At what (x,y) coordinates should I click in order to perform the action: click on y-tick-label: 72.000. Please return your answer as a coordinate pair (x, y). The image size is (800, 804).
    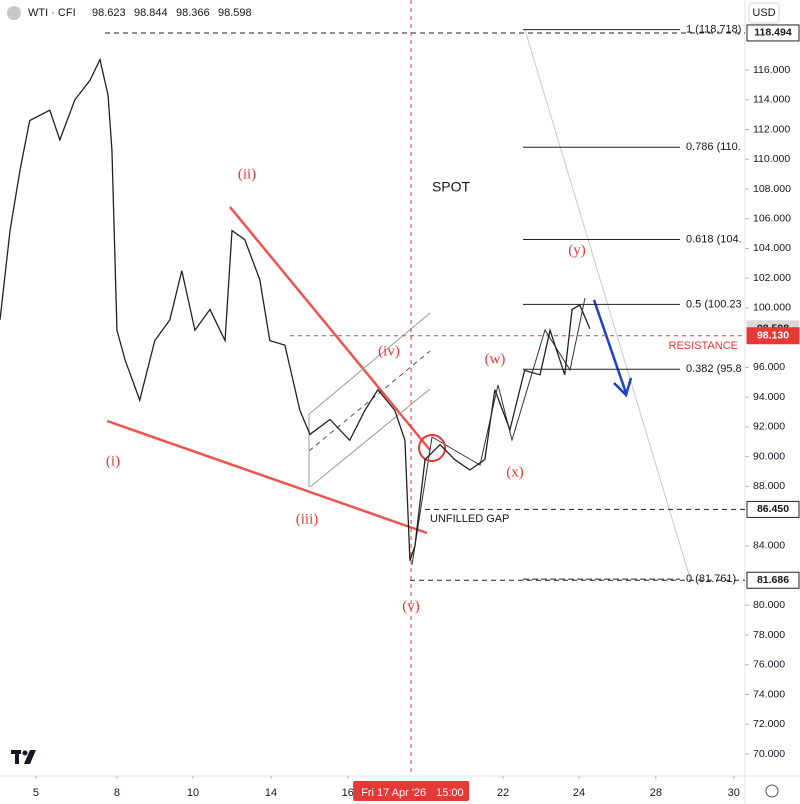
    Looking at the image, I should click on (769, 724).